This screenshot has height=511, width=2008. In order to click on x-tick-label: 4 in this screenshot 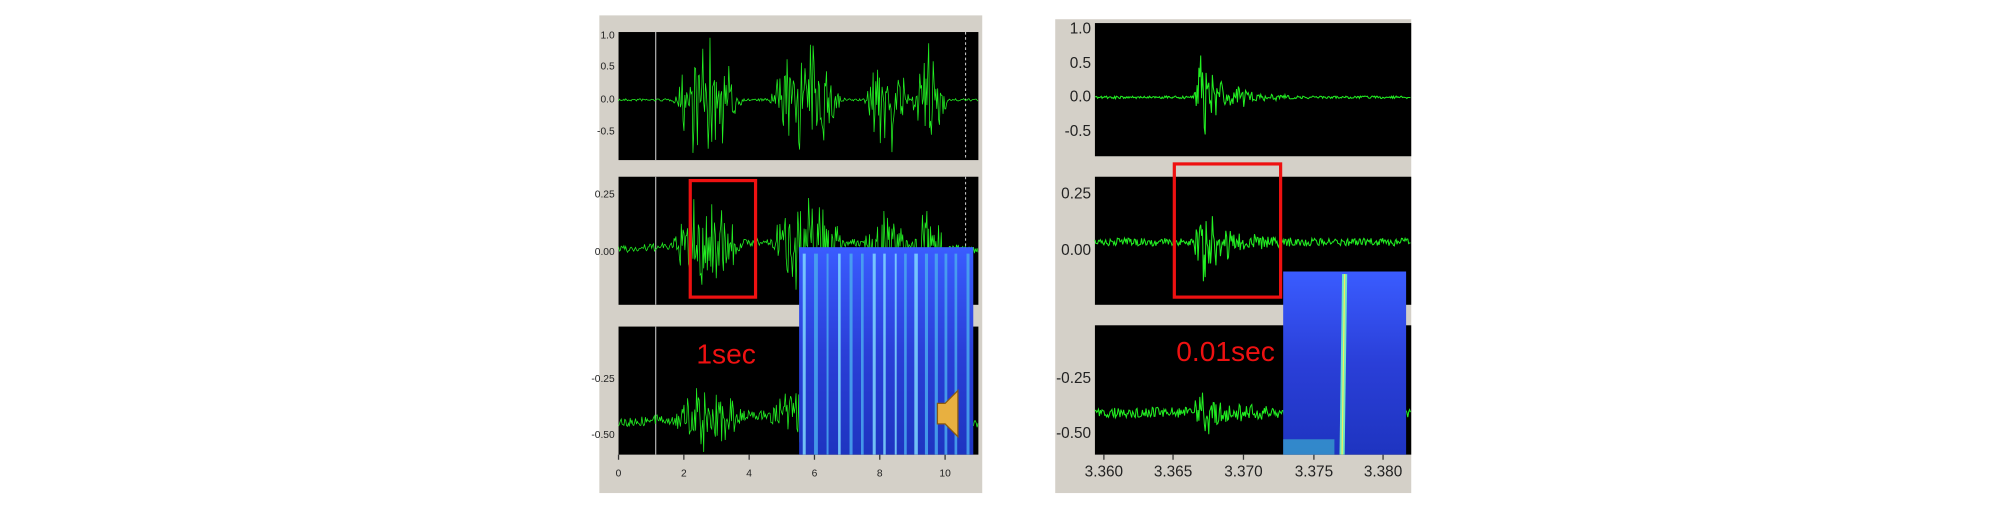, I will do `click(749, 474)`.